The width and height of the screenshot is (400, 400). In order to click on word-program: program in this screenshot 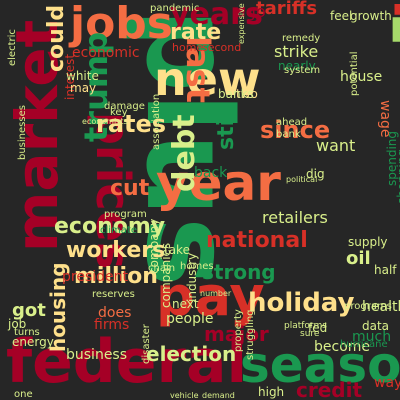, I will do `click(125, 214)`.